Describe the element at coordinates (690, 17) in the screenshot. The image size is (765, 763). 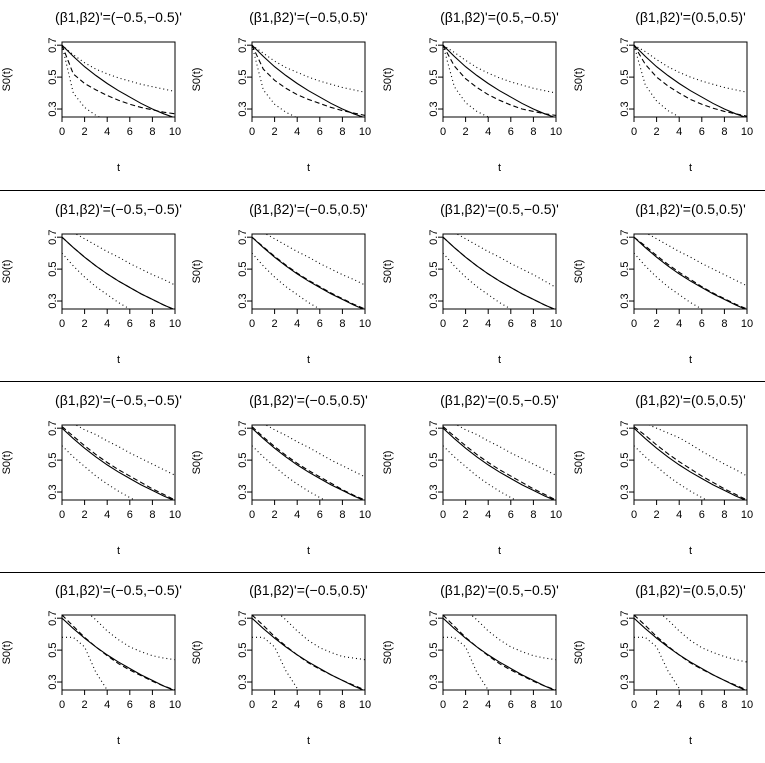
I see `panel-title: (β1,β2)'=(0.5,0.5)'` at that location.